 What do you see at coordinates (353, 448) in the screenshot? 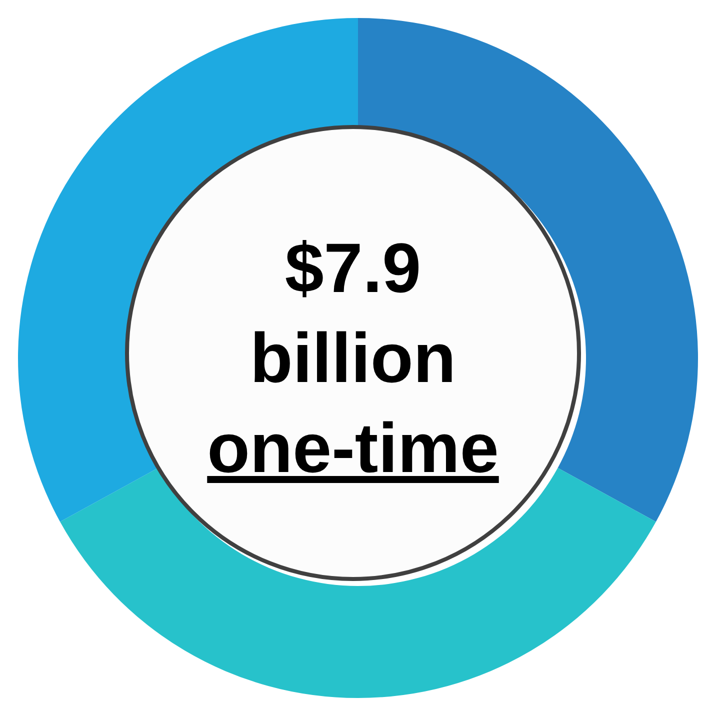
I see `text: one-time` at bounding box center [353, 448].